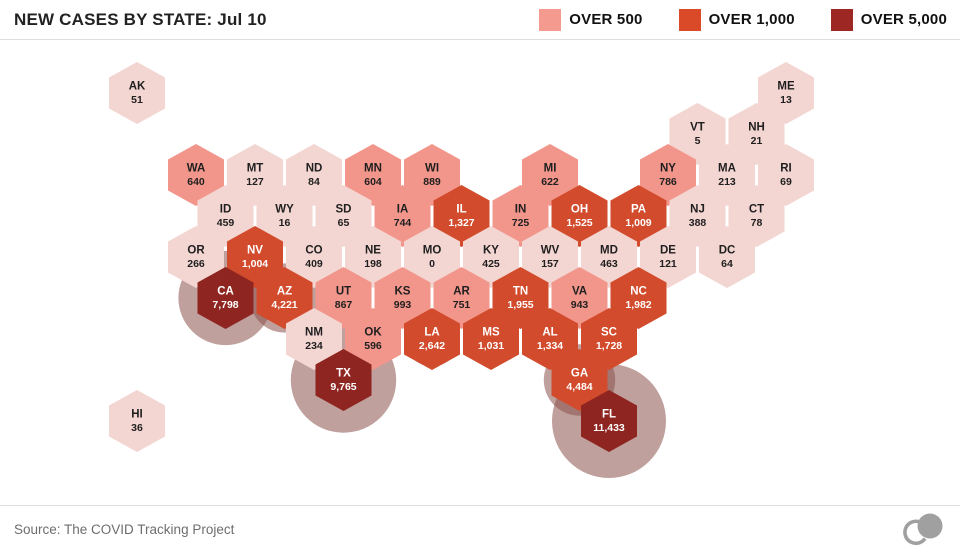 This screenshot has width=960, height=552. Describe the element at coordinates (491, 251) in the screenshot. I see `state-abbr-KY: KY` at that location.